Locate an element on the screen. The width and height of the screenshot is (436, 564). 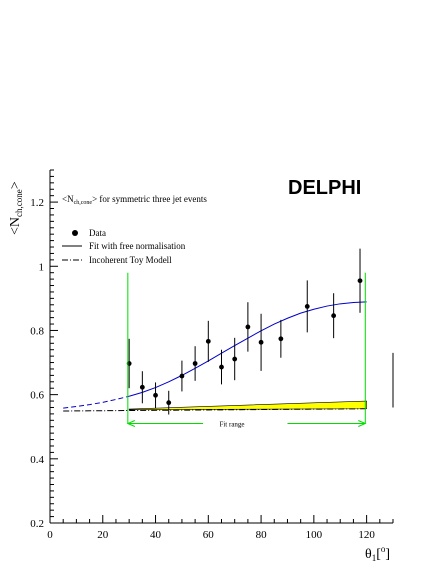
legend-label-data: Data is located at coordinates (97, 233).